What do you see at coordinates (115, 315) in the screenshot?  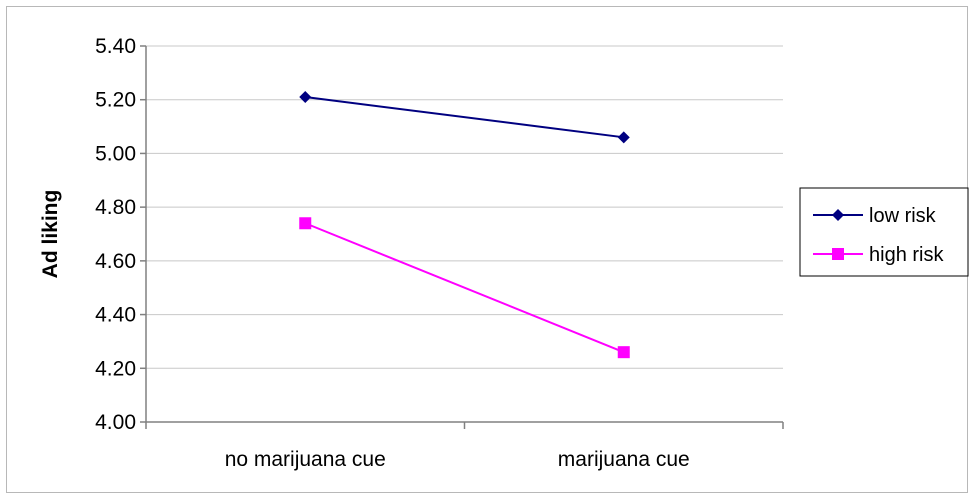 I see `y-tick-label: 4.40` at bounding box center [115, 315].